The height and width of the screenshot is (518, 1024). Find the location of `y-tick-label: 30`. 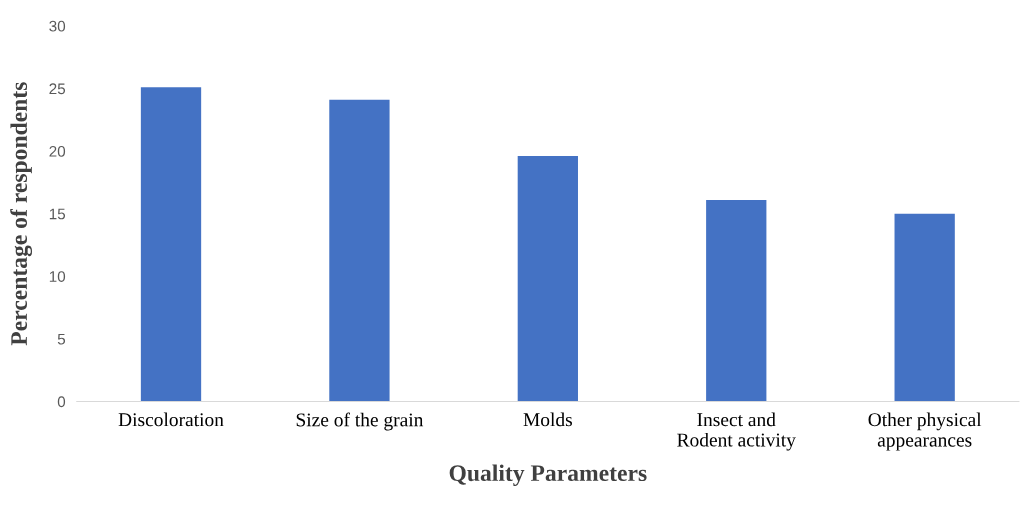

y-tick-label: 30 is located at coordinates (57, 26).